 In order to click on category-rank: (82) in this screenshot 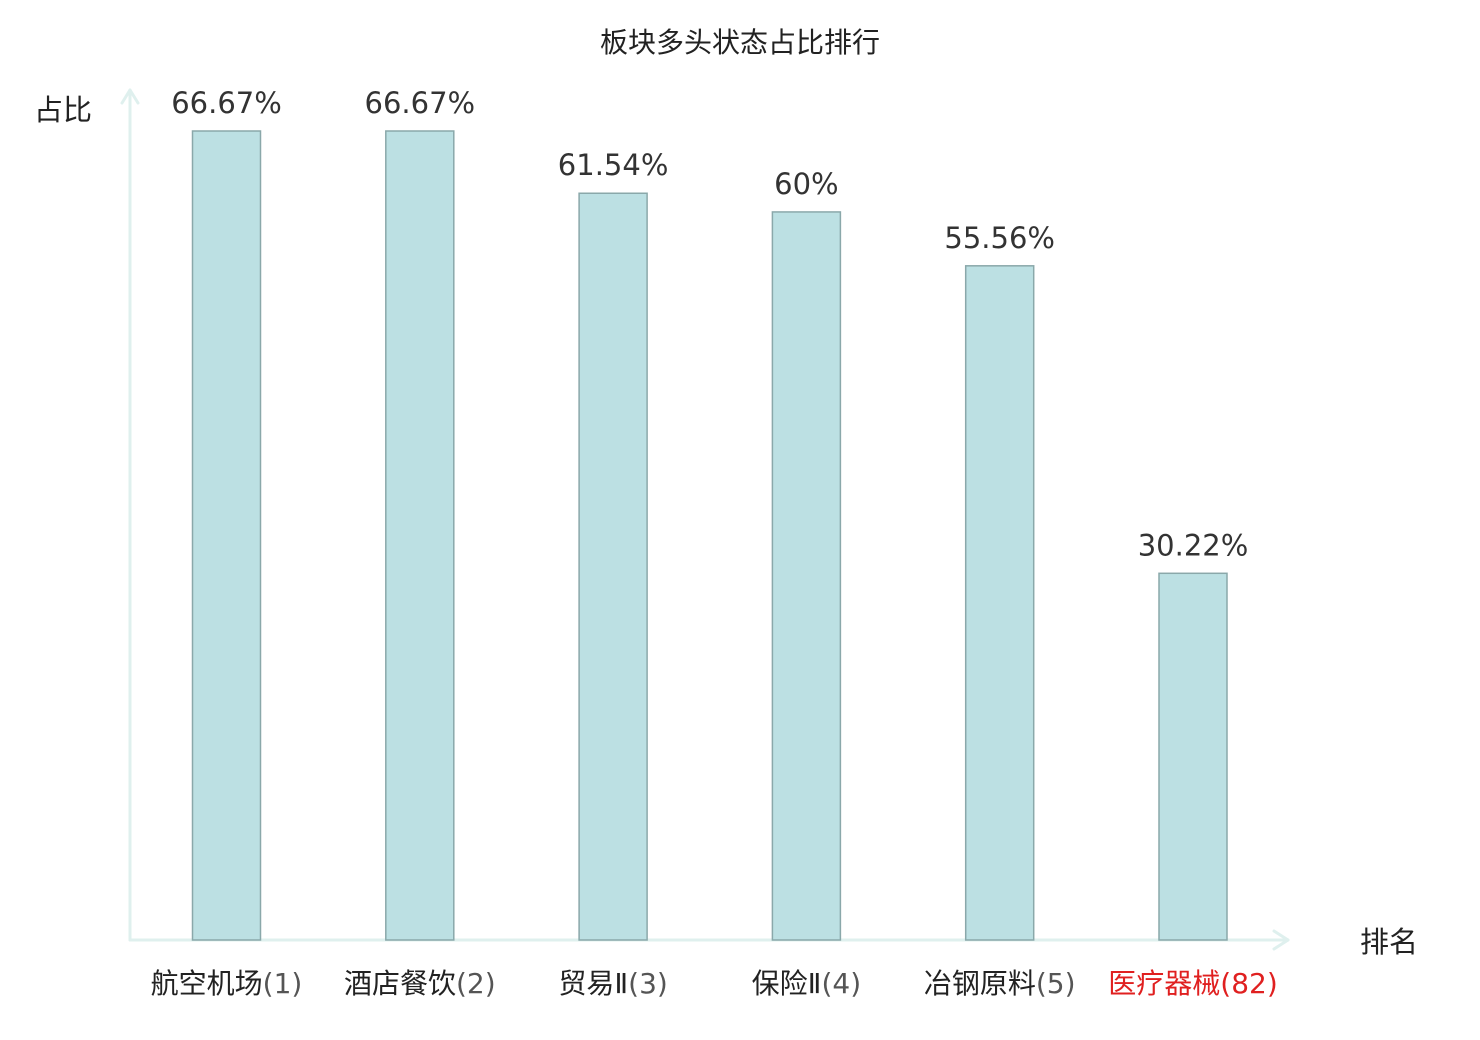, I will do `click(1248, 983)`.